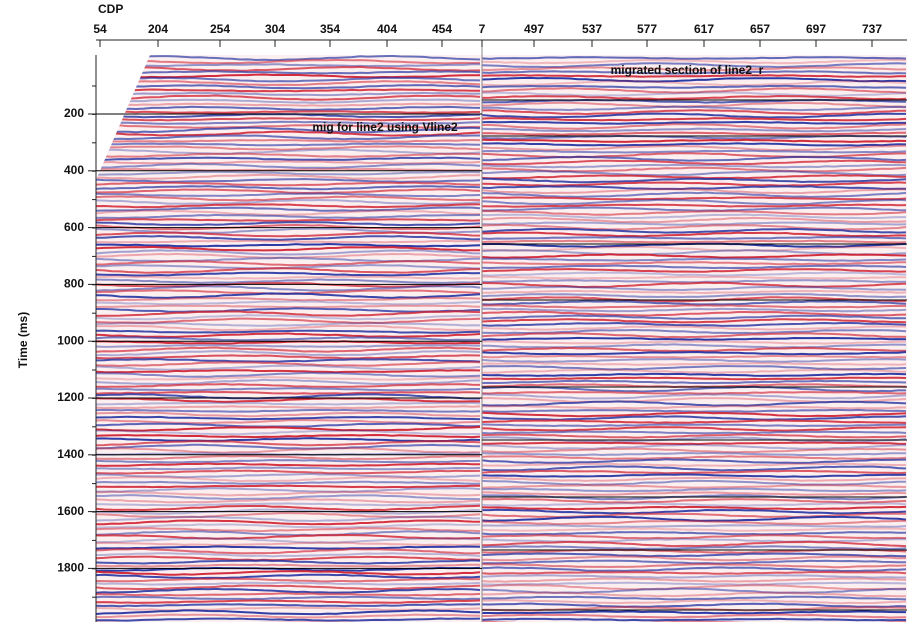  Describe the element at coordinates (816, 29) in the screenshot. I see `x-tick-label: 697` at that location.